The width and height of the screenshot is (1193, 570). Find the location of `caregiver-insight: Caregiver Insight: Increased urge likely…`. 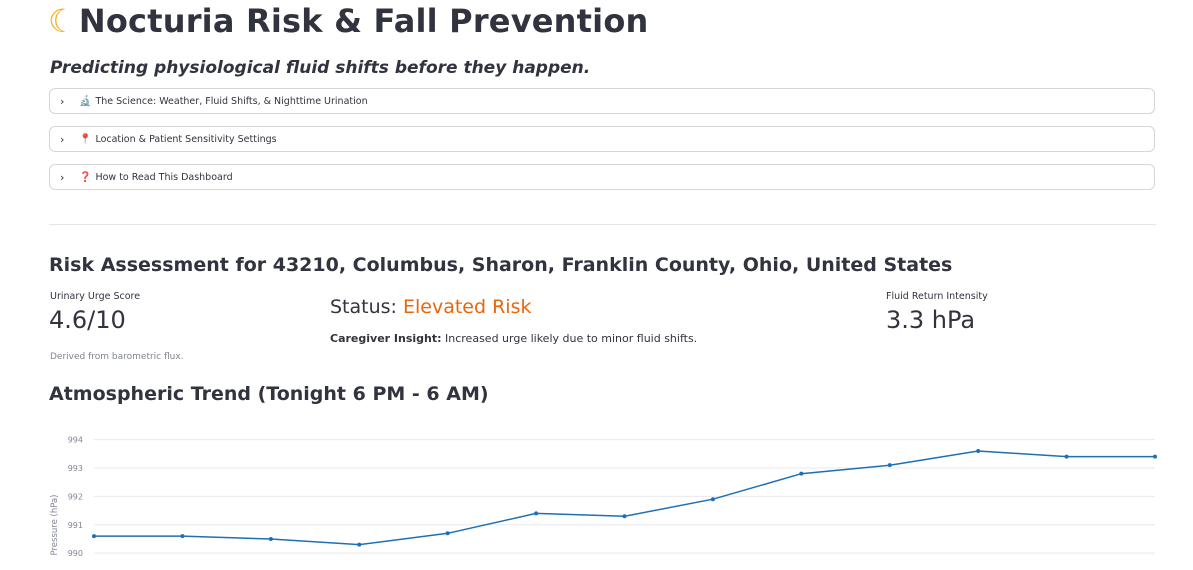

caregiver-insight: Caregiver Insight: Increased urge likely… is located at coordinates (513, 338).